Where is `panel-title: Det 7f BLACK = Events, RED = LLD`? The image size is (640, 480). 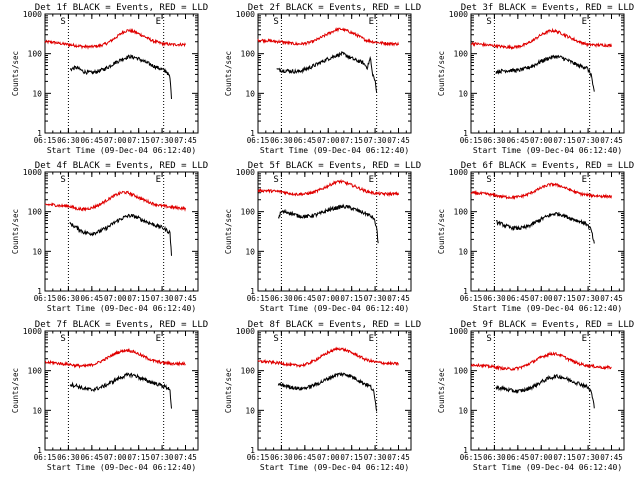
panel-title: Det 7f BLACK = Events, RED = LLD is located at coordinates (121, 325).